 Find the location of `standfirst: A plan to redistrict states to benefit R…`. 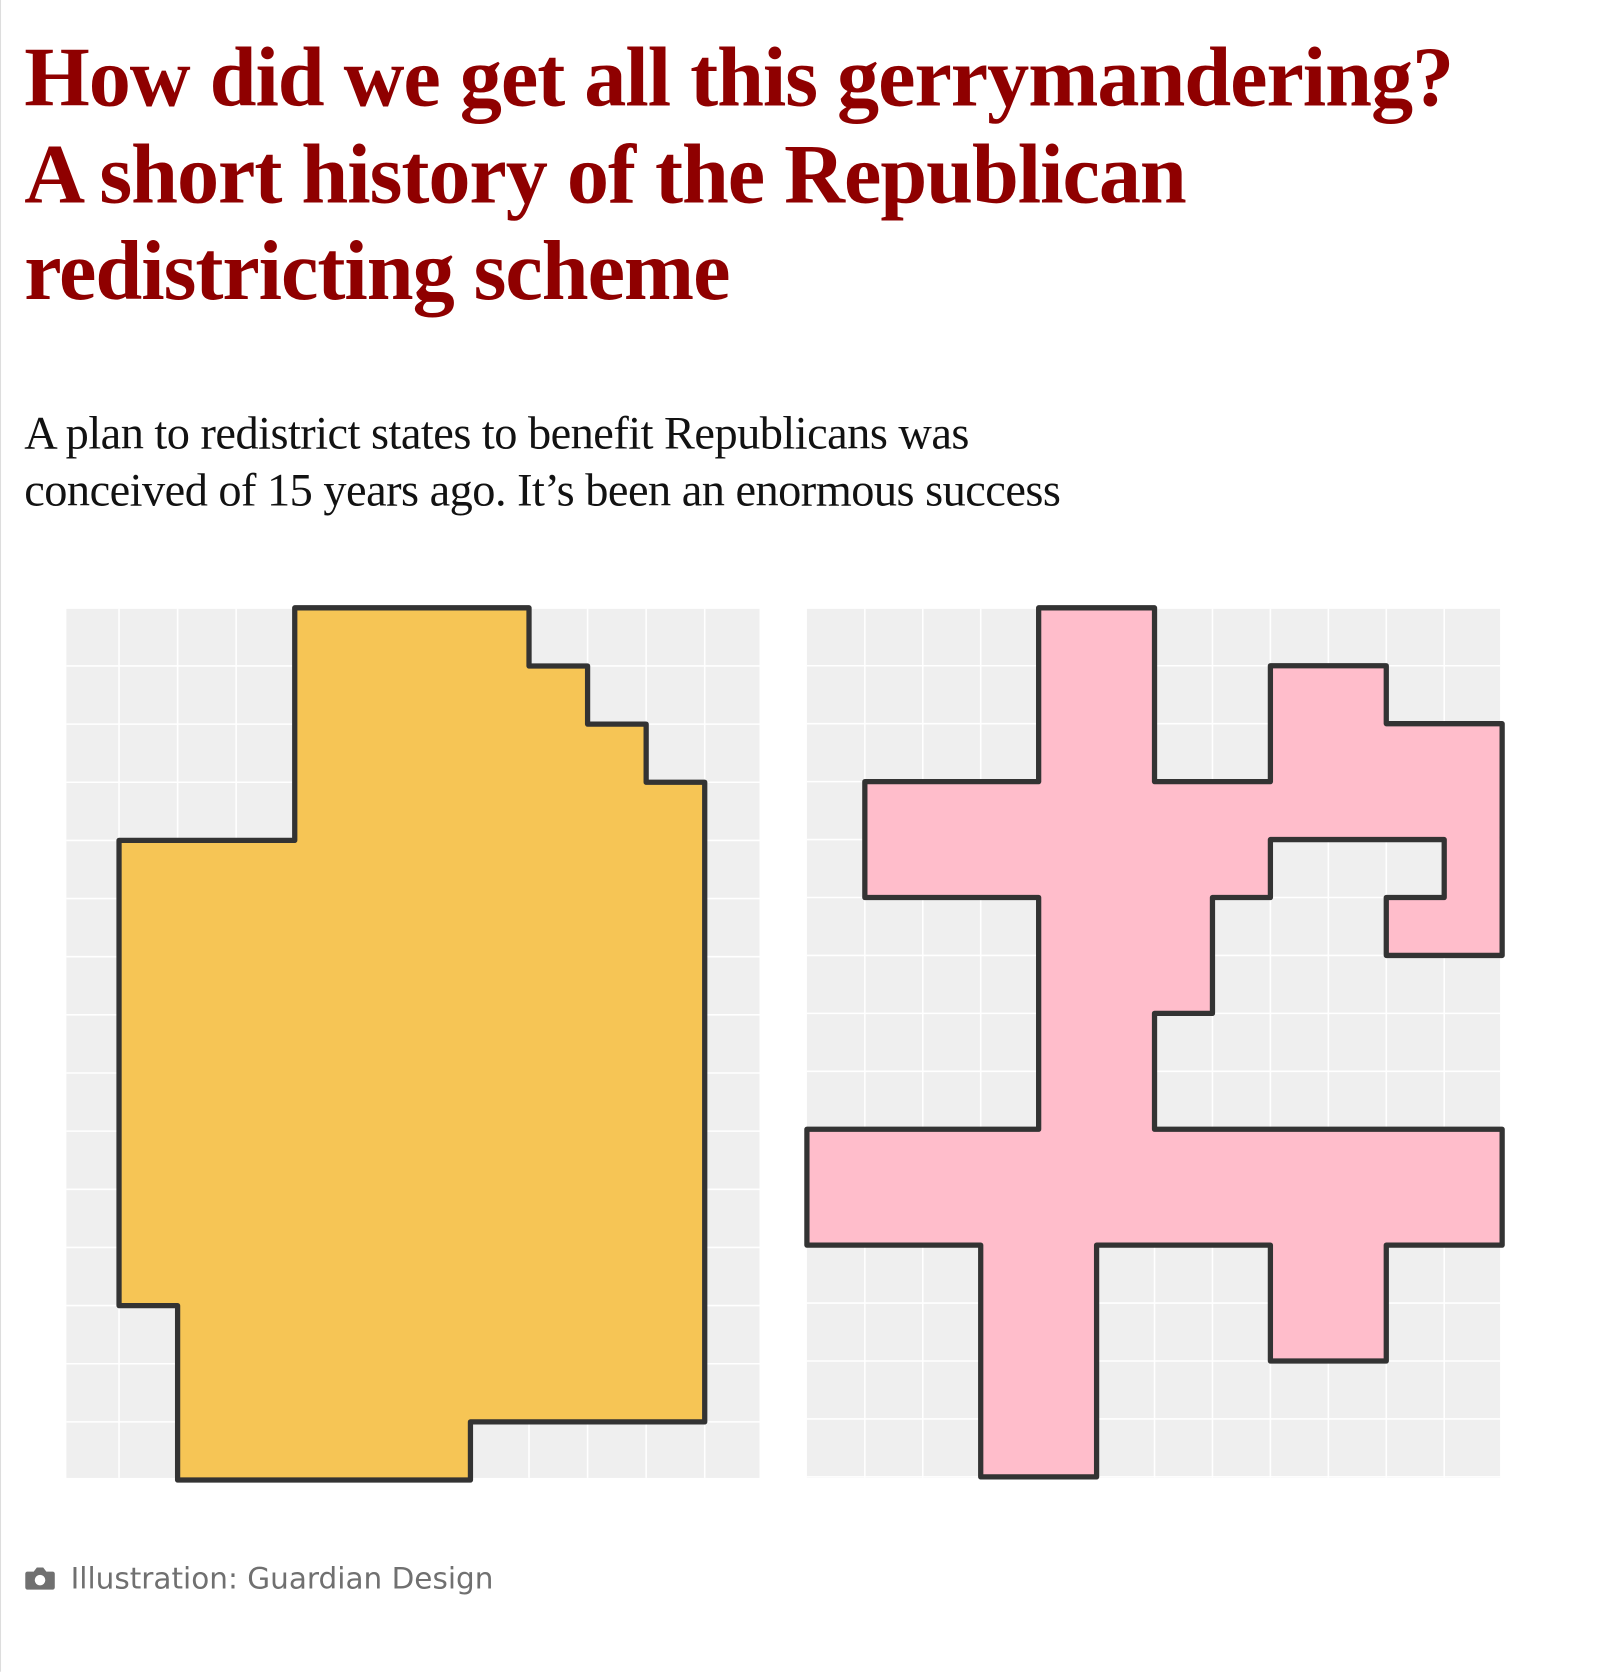

standfirst: A plan to redistrict states to benefit R… is located at coordinates (542, 463).